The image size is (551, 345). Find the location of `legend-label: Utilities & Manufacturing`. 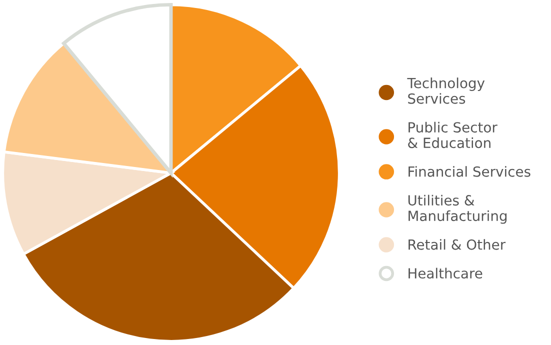

legend-label: Utilities & Manufacturing is located at coordinates (457, 209).